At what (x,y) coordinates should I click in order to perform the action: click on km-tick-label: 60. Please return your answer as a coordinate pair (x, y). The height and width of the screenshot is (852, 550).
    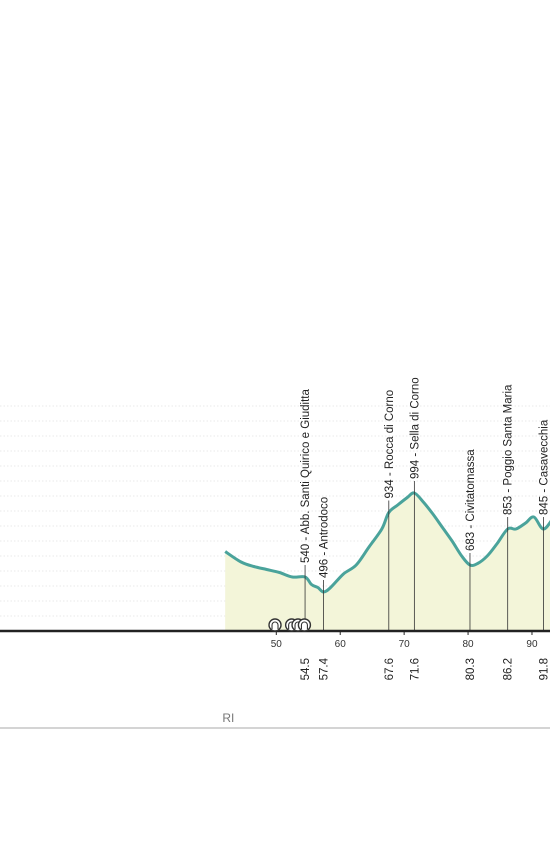
    Looking at the image, I should click on (341, 644).